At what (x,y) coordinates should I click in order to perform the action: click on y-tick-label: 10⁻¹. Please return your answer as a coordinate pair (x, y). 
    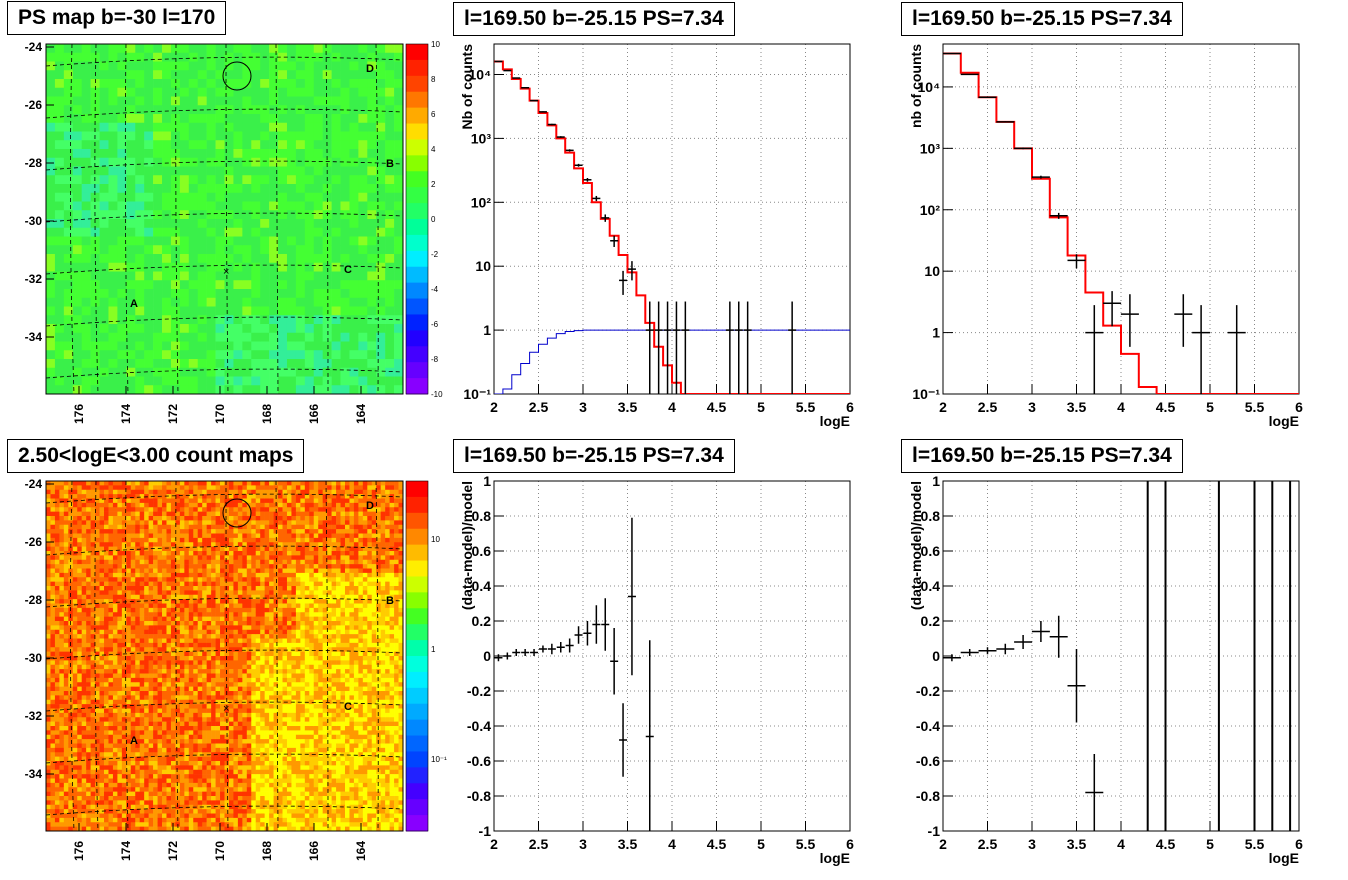
    Looking at the image, I should click on (926, 394).